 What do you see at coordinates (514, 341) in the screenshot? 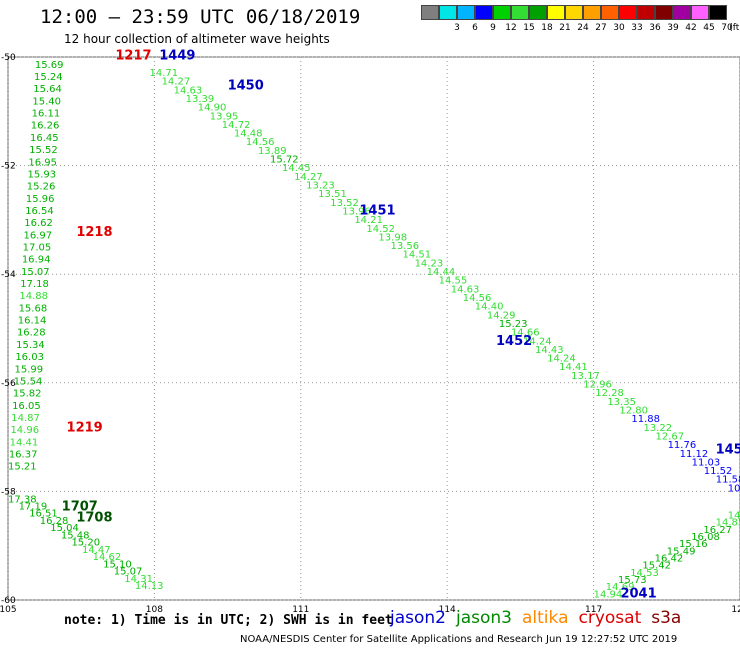
I see `pass-time-label: 1452` at bounding box center [514, 341].